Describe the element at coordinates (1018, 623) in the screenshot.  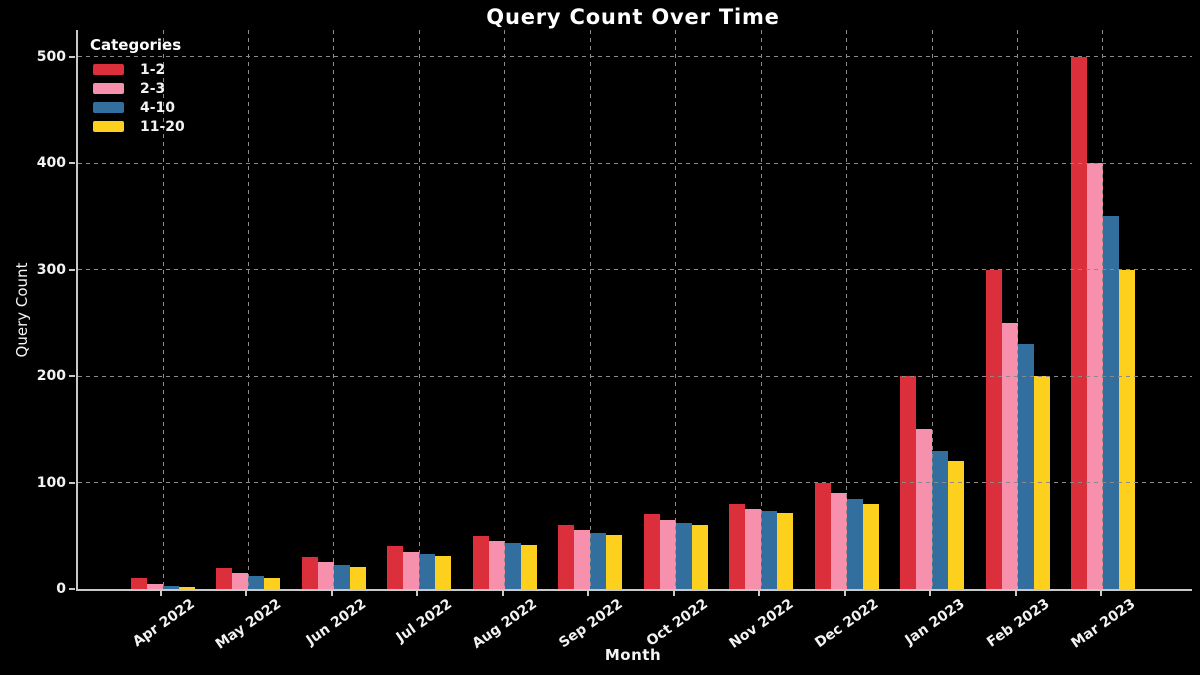
I see `x-tick-label-feb-2023: Feb 2023` at that location.